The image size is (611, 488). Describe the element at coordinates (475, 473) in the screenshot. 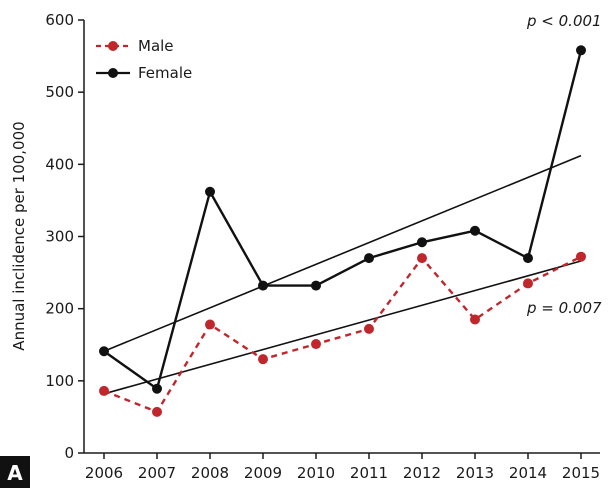

I see `x-tick-label: 2013` at that location.